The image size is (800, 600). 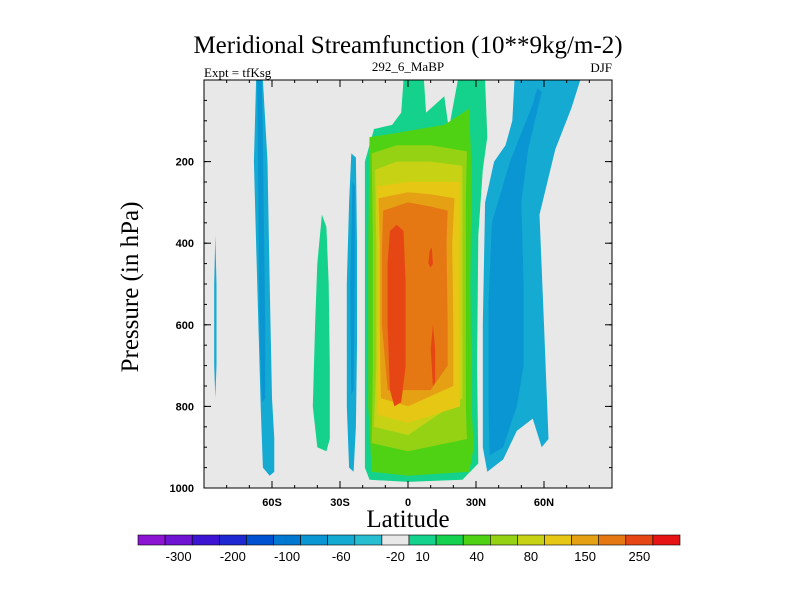 What do you see at coordinates (215, 317) in the screenshot?
I see `contour-sh-polar-negative` at bounding box center [215, 317].